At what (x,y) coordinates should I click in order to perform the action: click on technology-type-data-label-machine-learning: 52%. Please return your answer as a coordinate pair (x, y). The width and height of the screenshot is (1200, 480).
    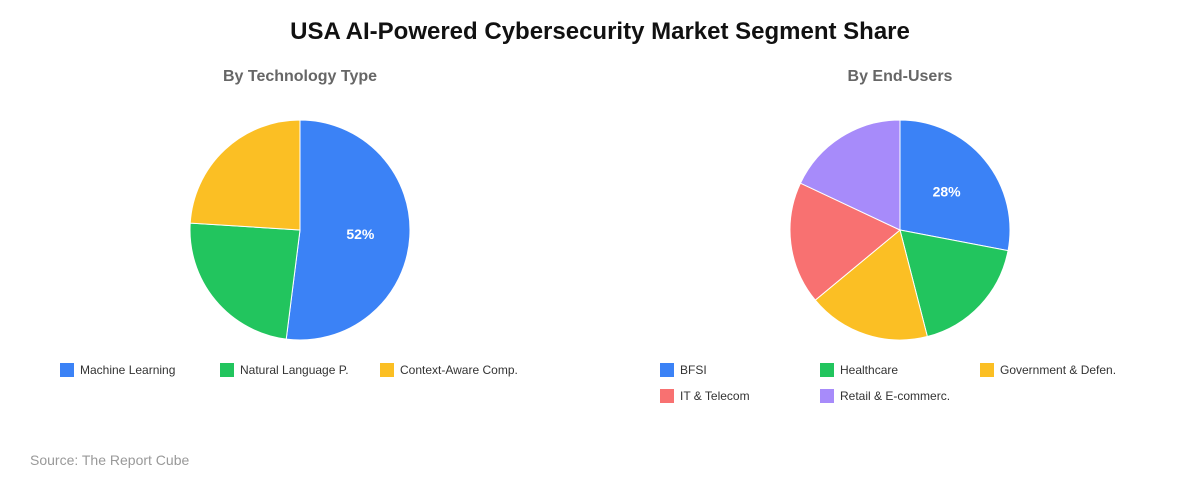
    Looking at the image, I should click on (360, 234).